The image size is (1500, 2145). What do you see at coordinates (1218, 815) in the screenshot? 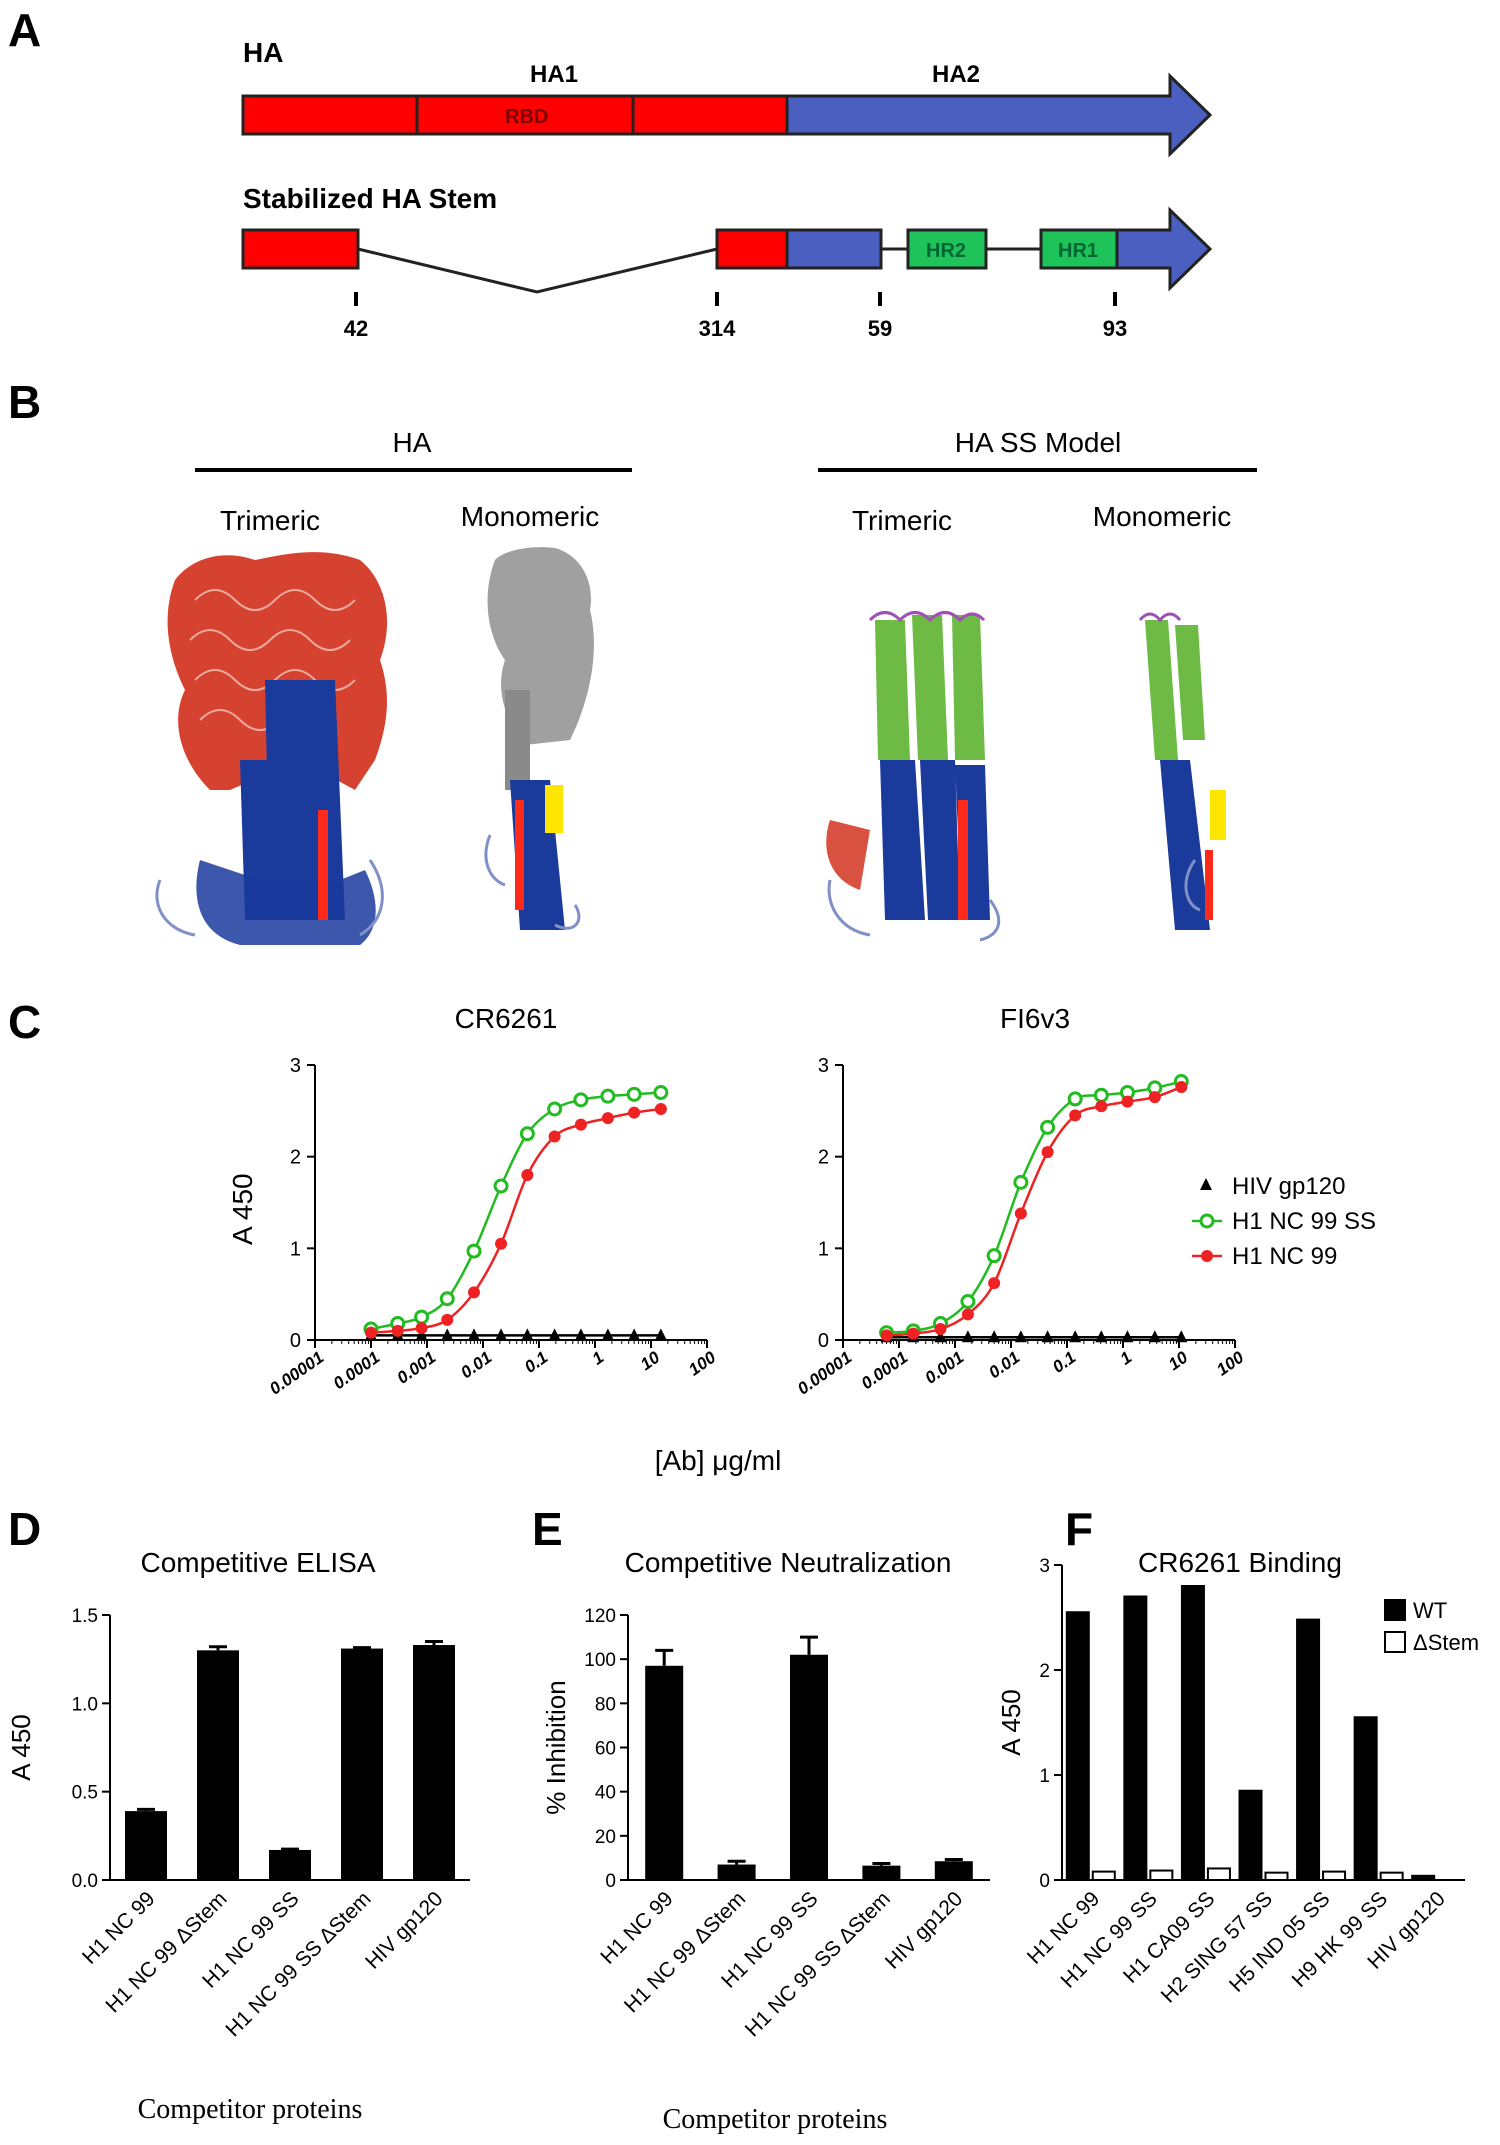
I see `ha-ss-monomer-yellow` at bounding box center [1218, 815].